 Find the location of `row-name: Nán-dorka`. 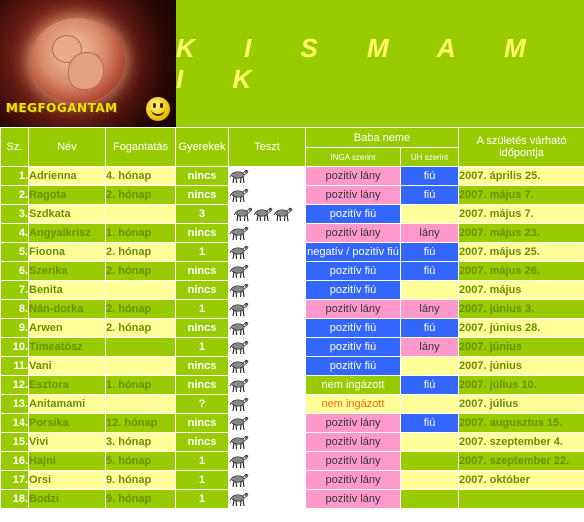

row-name: Nán-dorka is located at coordinates (67, 309).